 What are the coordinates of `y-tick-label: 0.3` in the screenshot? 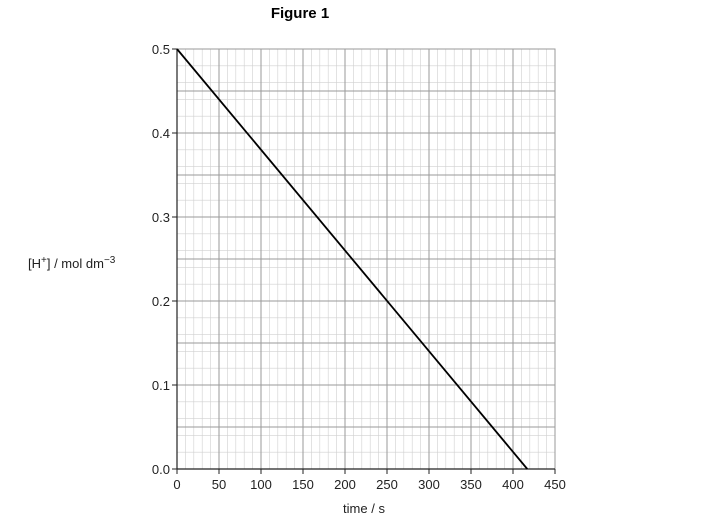 It's located at (161, 217).